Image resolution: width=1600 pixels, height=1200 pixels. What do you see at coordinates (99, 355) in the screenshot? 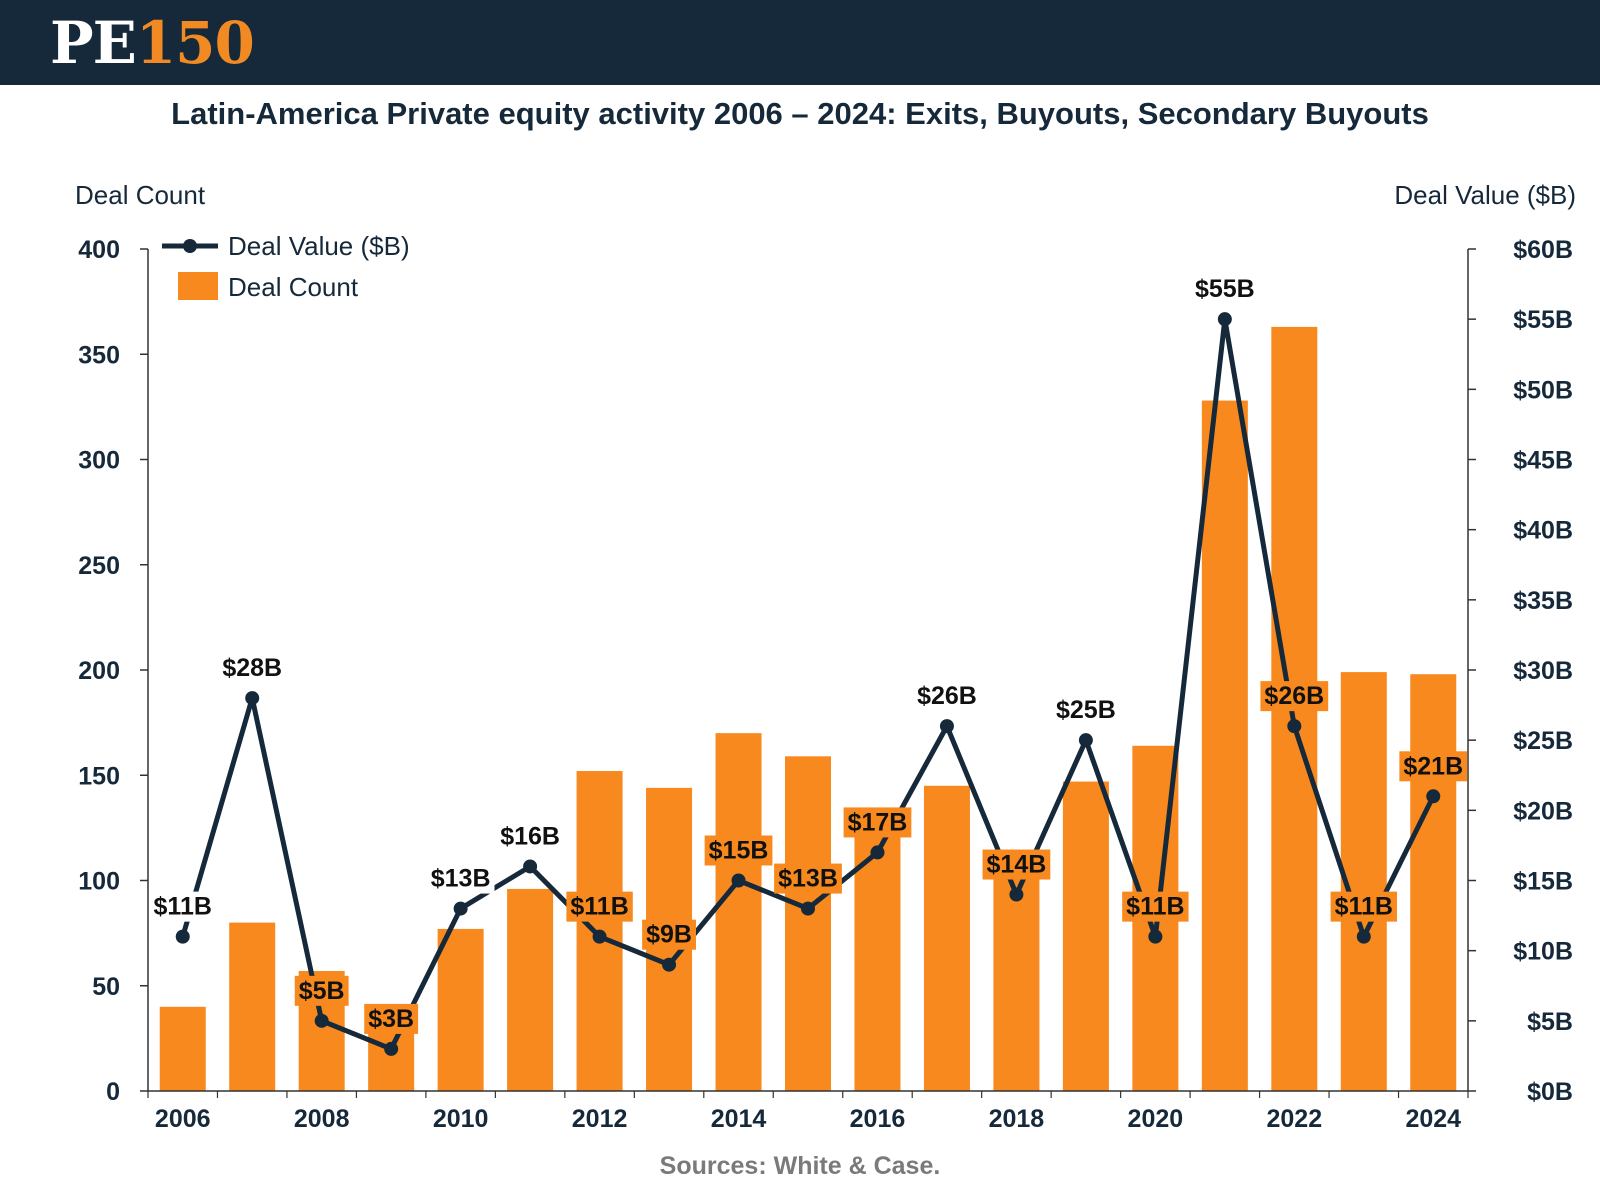
I see `left-tick-label: 350` at bounding box center [99, 355].